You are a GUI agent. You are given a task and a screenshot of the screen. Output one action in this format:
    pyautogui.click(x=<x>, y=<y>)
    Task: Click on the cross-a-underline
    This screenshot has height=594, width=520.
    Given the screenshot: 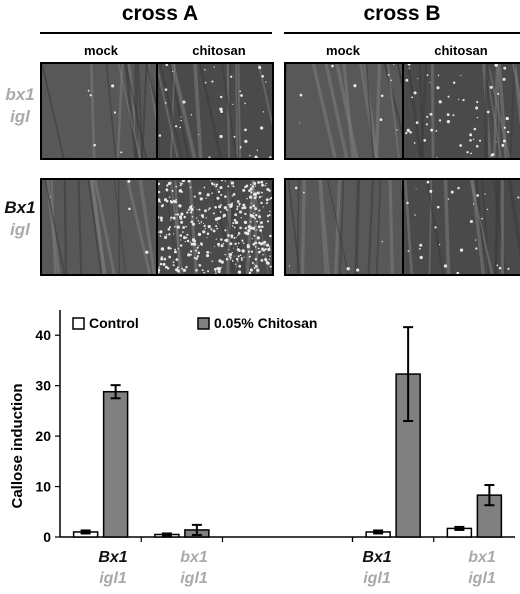 What is the action you would take?
    pyautogui.click(x=156, y=33)
    